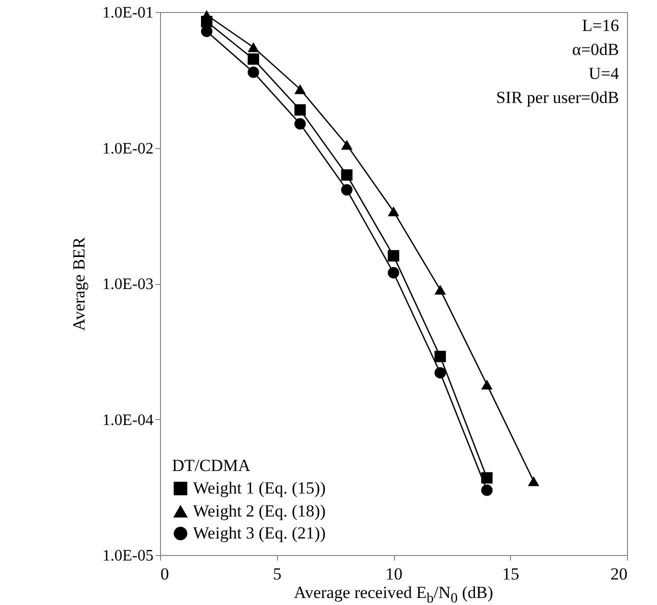 The width and height of the screenshot is (657, 605). What do you see at coordinates (604, 73) in the screenshot?
I see `annotation: U=4` at bounding box center [604, 73].